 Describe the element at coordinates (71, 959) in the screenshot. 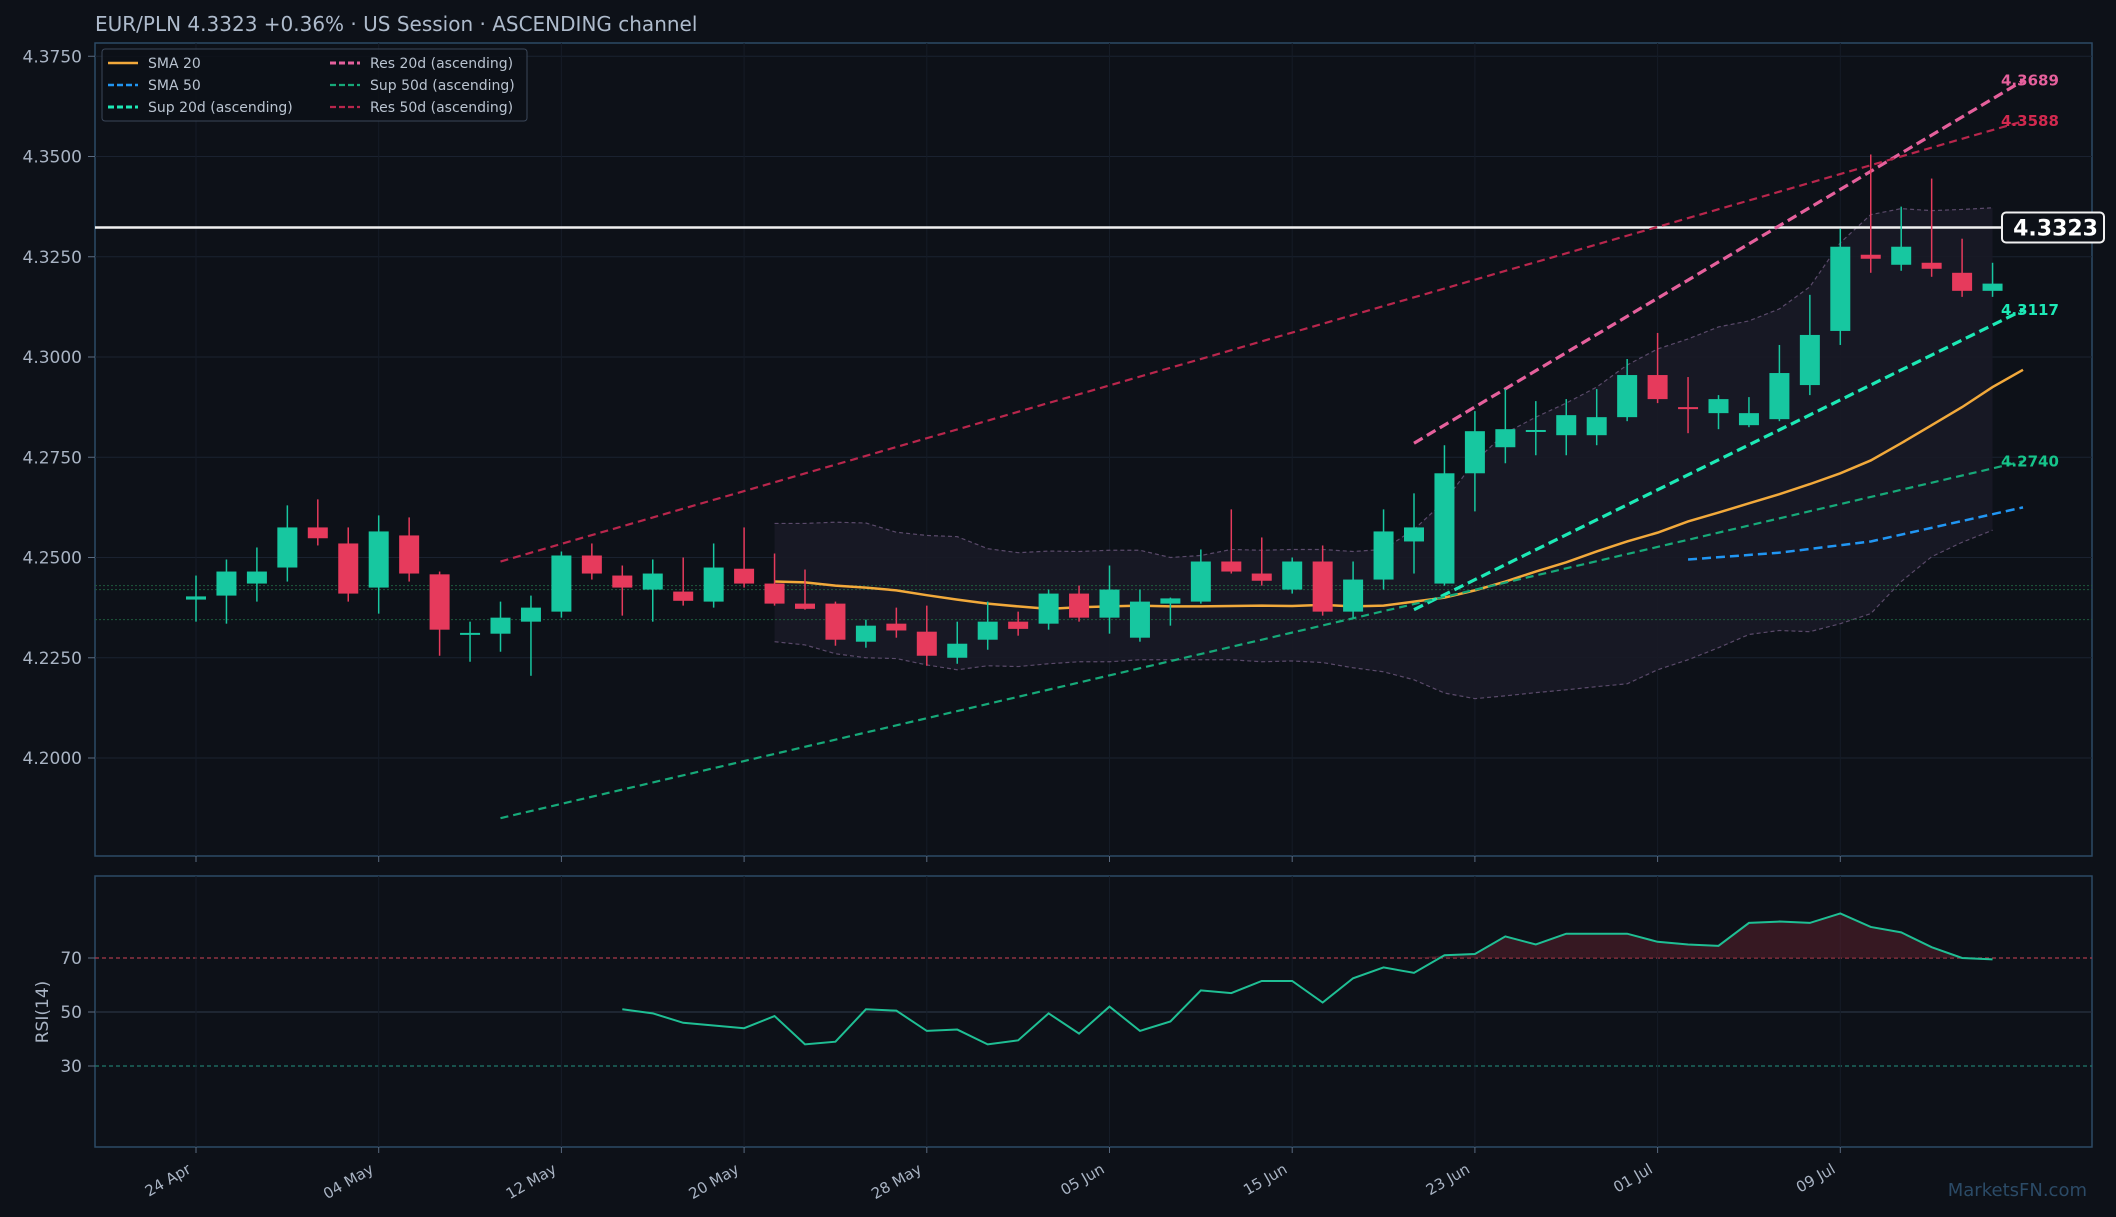

I see `rsi-tick-label: 70` at that location.